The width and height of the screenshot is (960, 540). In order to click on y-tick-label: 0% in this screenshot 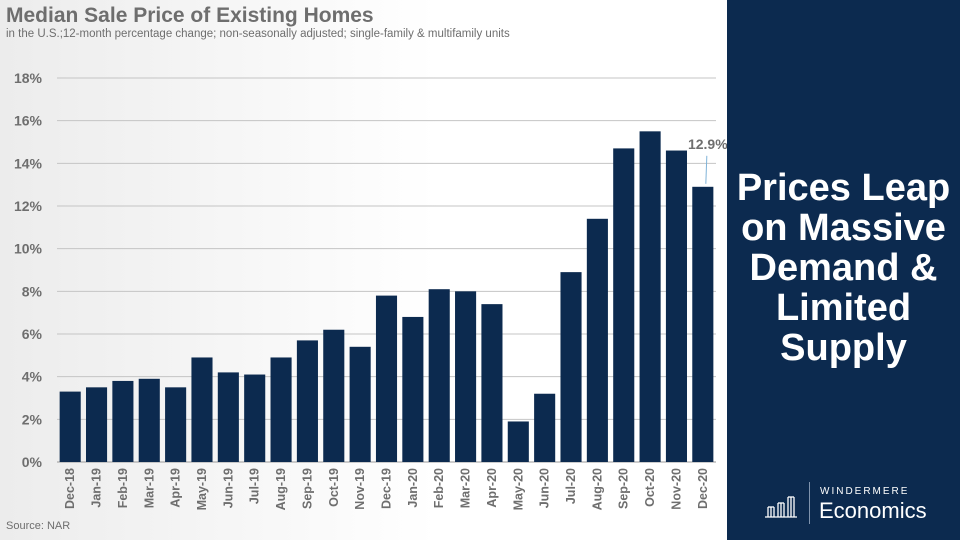, I will do `click(32, 462)`.